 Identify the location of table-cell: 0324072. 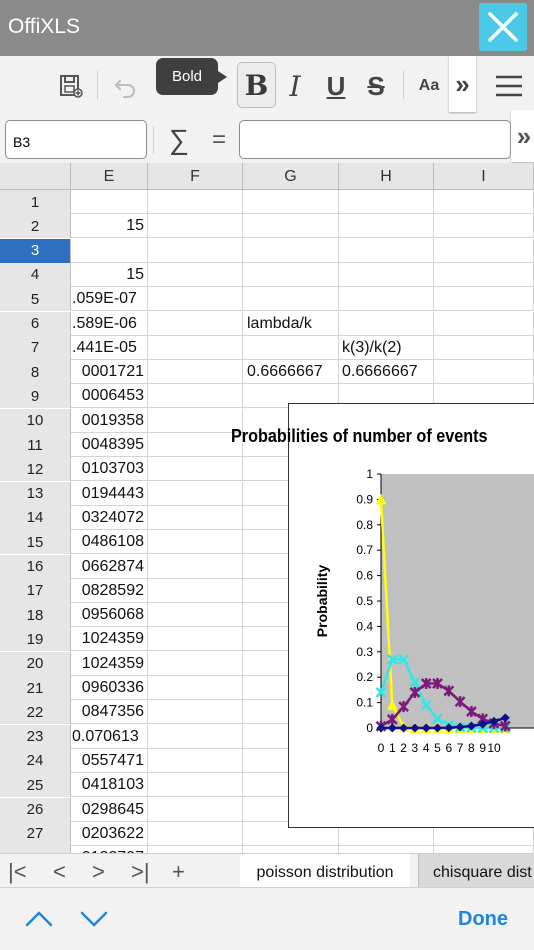
(109, 517).